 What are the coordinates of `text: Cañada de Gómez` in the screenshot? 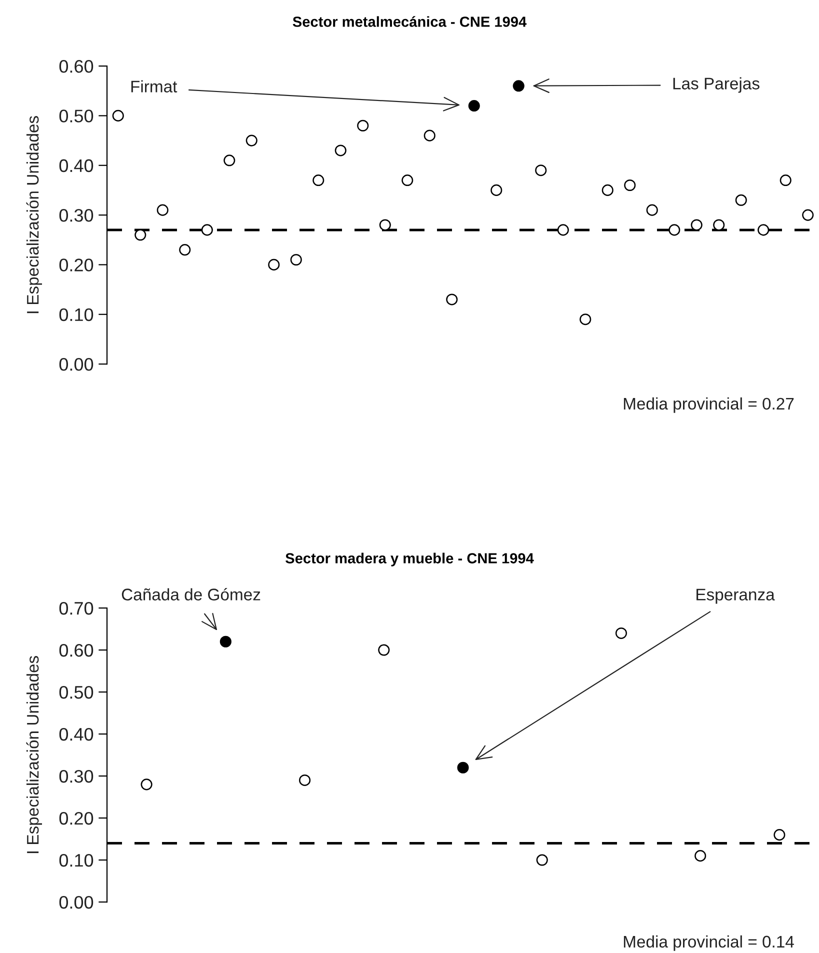 It's located at (191, 594).